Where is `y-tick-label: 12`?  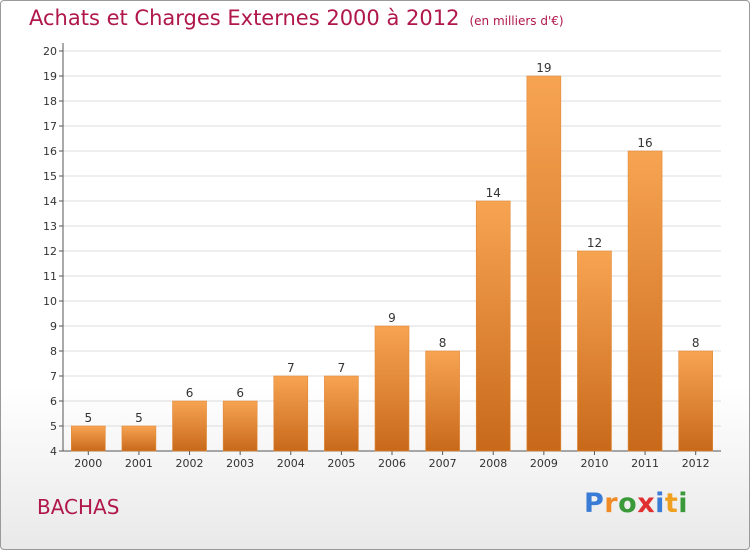 y-tick-label: 12 is located at coordinates (50, 251).